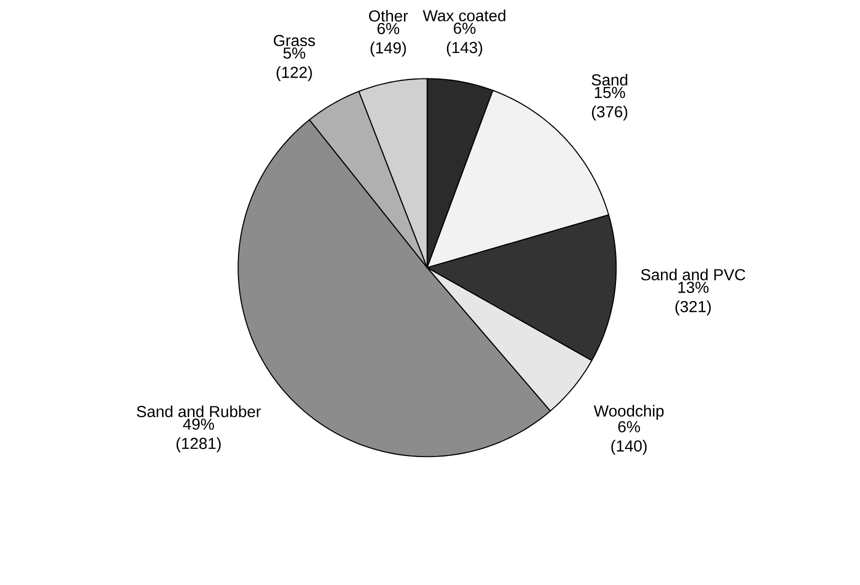 The height and width of the screenshot is (585, 860). What do you see at coordinates (610, 103) in the screenshot?
I see `data-label: 15% (376)` at bounding box center [610, 103].